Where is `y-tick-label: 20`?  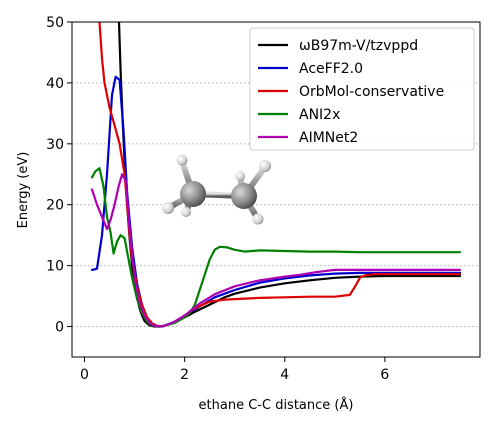 y-tick-label: 20 is located at coordinates (55, 206).